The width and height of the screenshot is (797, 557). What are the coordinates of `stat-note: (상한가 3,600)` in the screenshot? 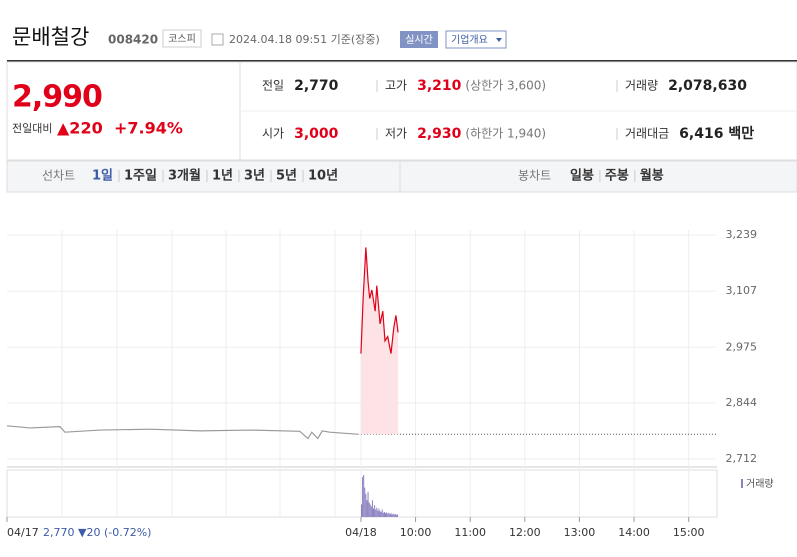 It's located at (505, 86).